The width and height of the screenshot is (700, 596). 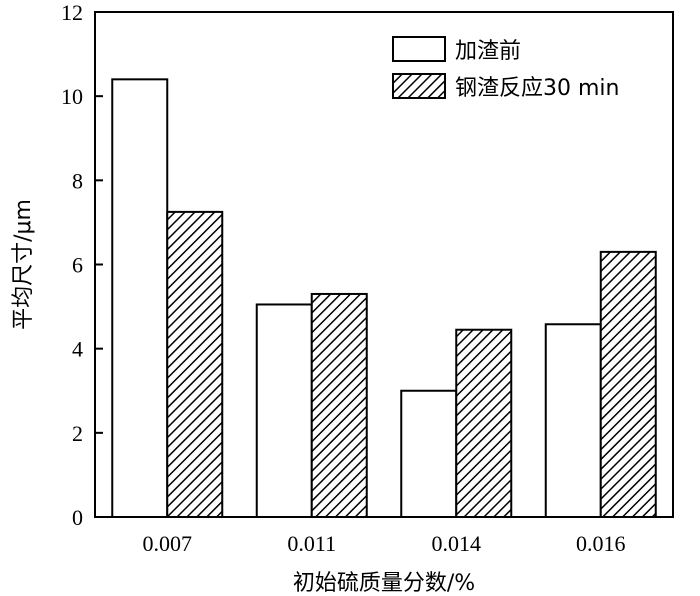 I want to click on legend-label-after: 钢渣反应30 min, so click(x=537, y=88).